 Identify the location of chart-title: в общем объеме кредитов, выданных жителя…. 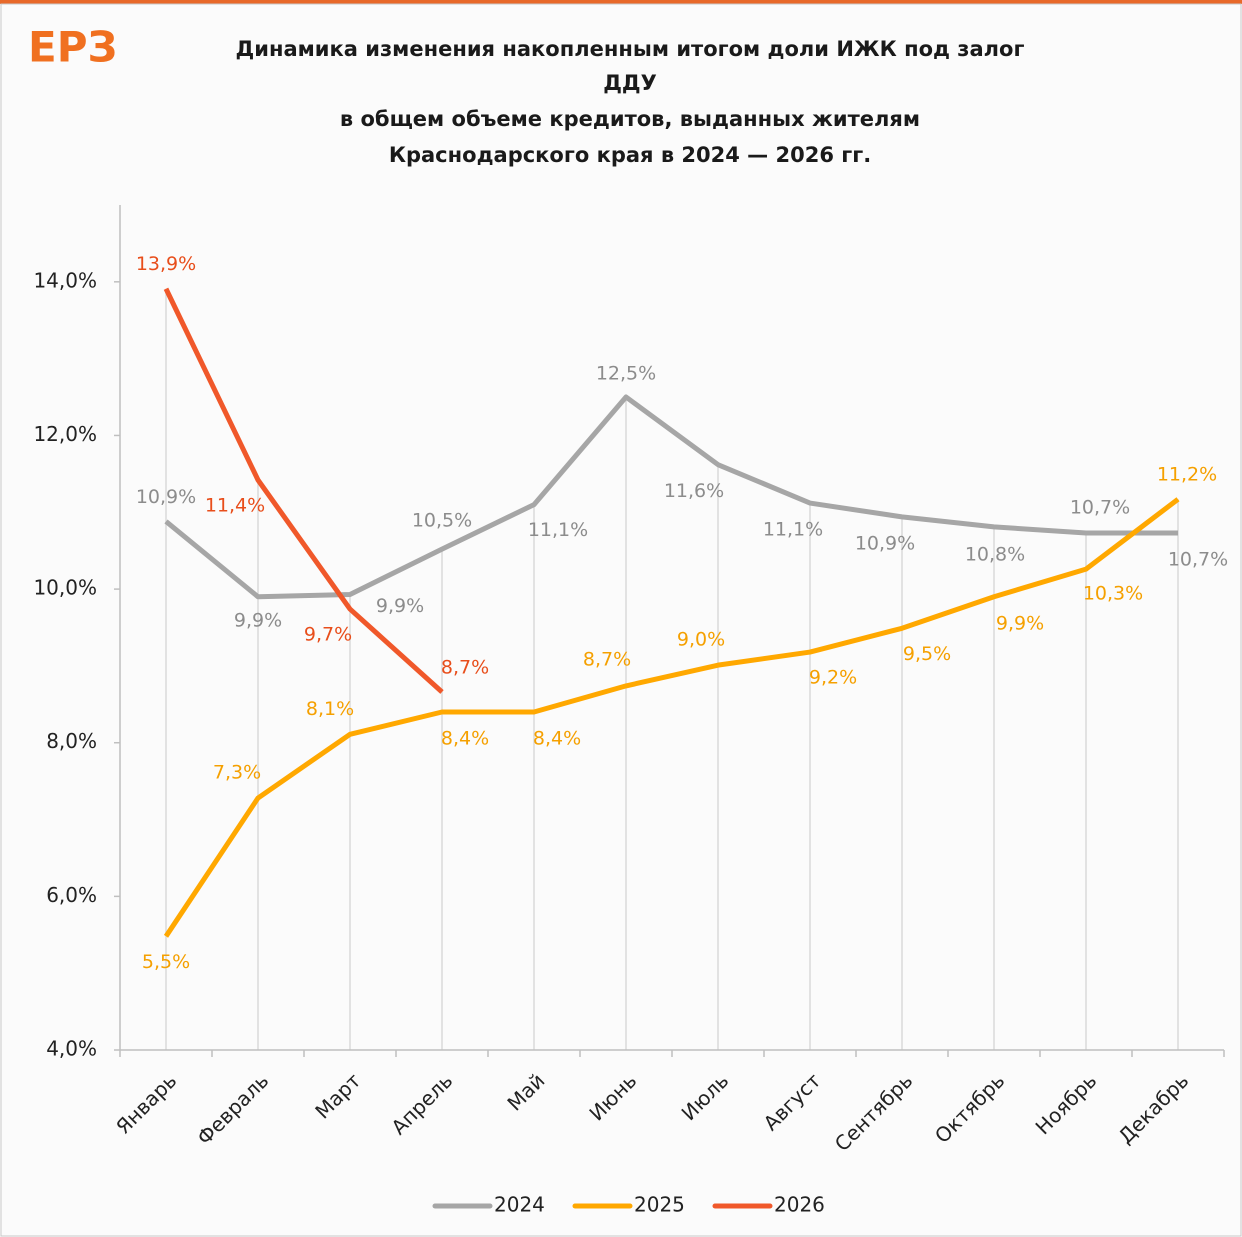
(630, 119).